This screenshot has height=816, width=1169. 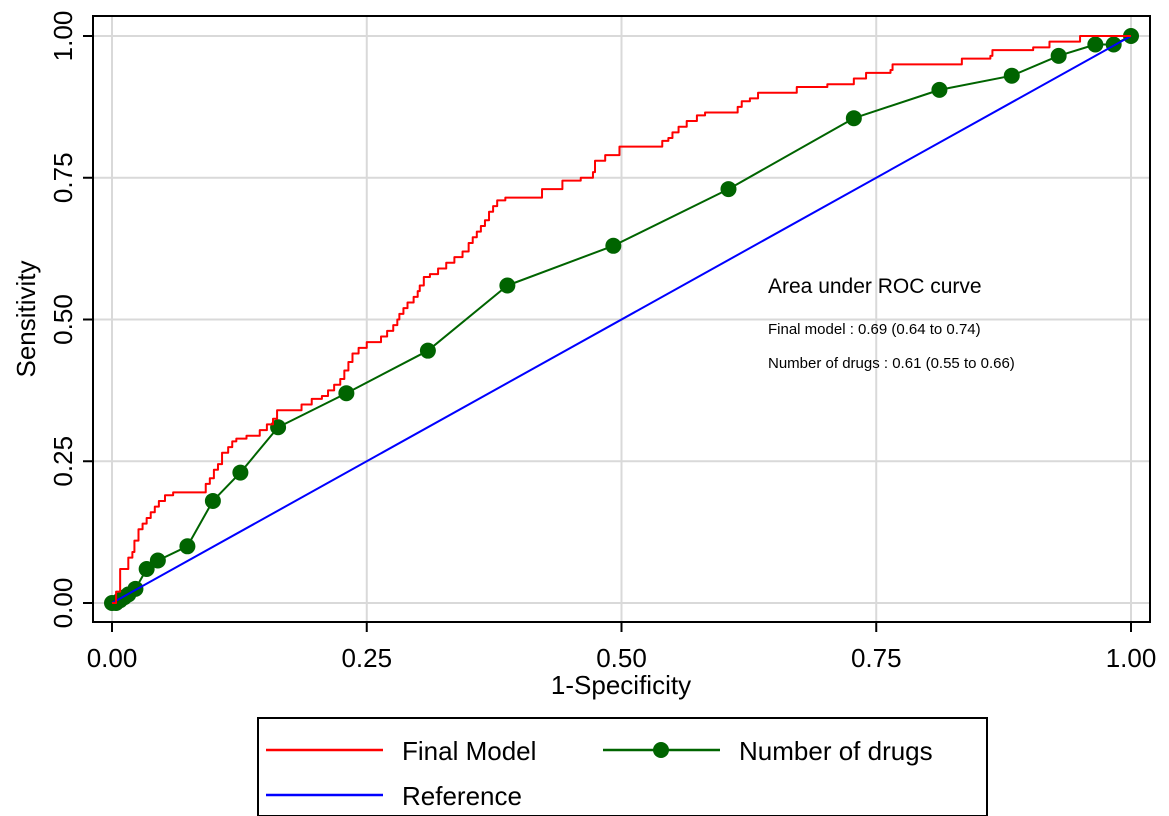 What do you see at coordinates (112, 658) in the screenshot?
I see `x-tick-label: 0.00` at bounding box center [112, 658].